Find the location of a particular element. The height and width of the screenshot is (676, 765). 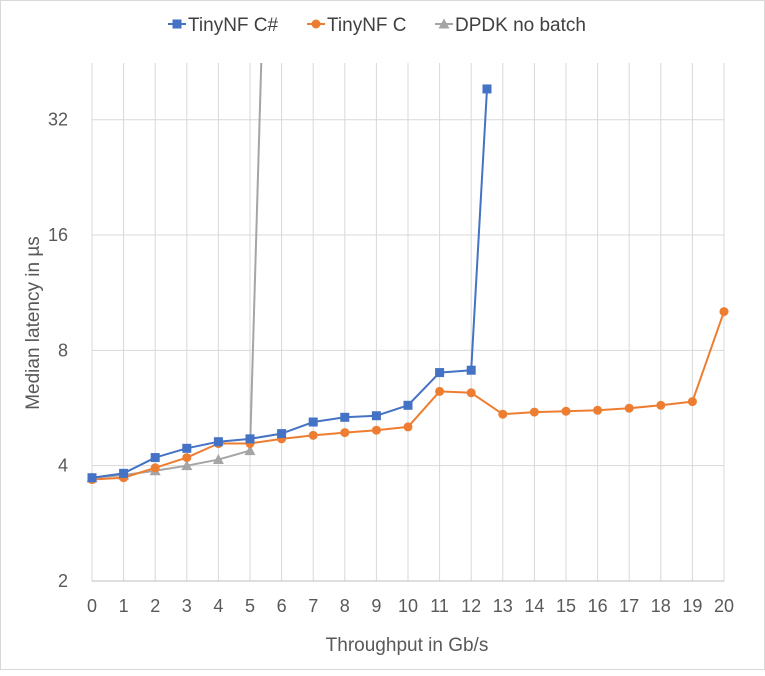

series-line-dpdk-no-batch is located at coordinates (177, 271).